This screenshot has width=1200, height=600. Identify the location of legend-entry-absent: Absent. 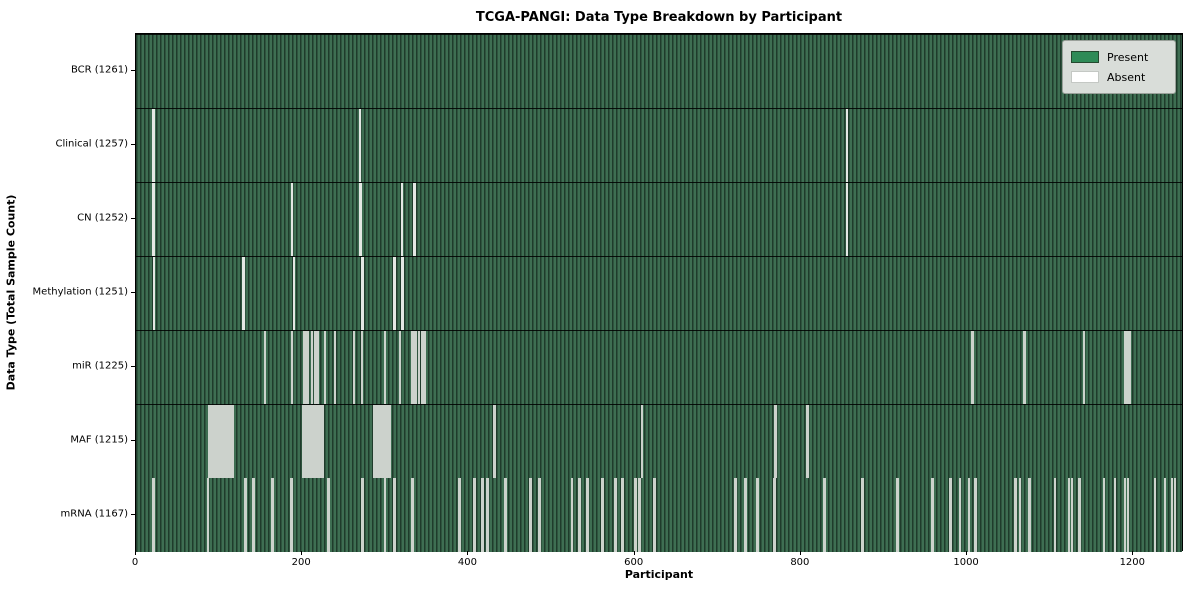
(1119, 77).